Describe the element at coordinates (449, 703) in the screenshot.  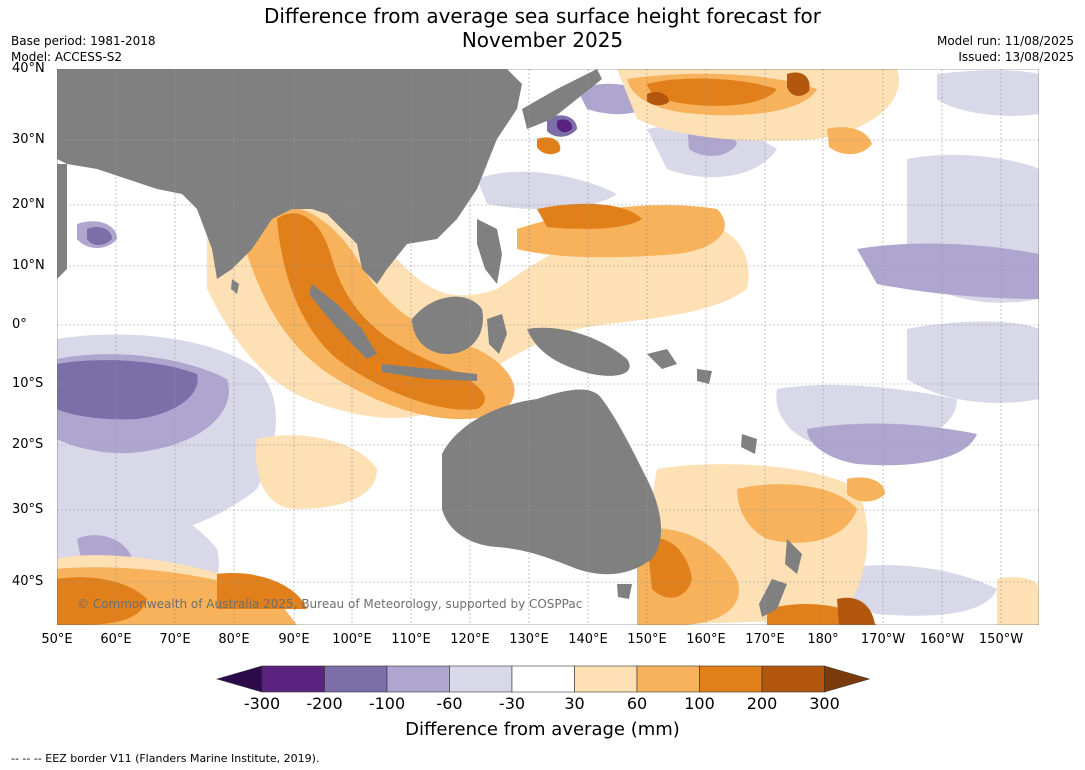
I see `colorbar-tick-label: -60` at that location.